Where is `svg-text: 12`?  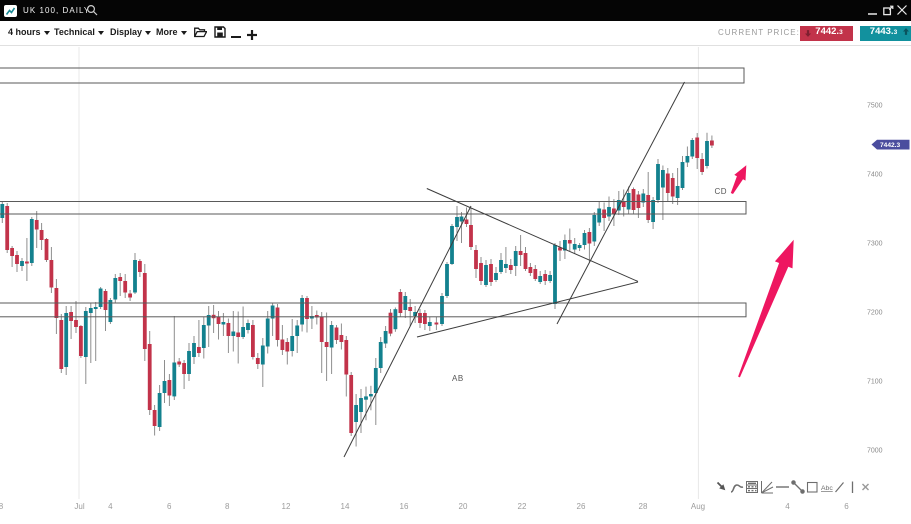
svg-text: 12 is located at coordinates (286, 506).